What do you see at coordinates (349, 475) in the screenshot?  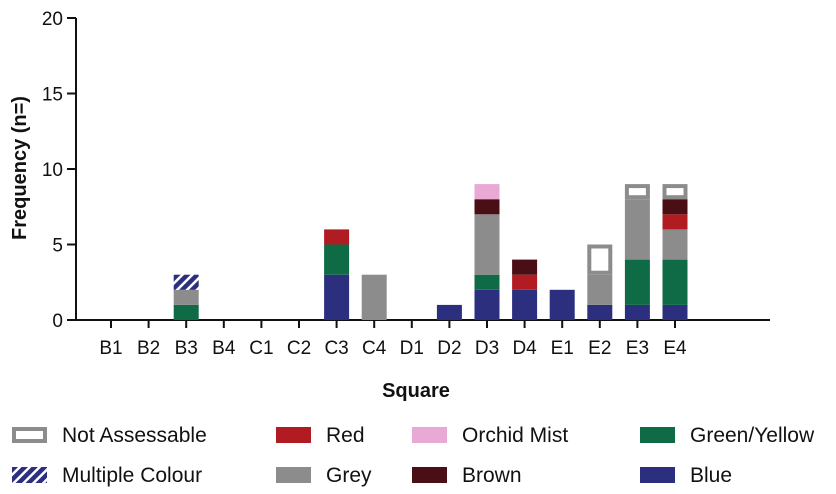 I see `legend-label-grey: Grey` at bounding box center [349, 475].